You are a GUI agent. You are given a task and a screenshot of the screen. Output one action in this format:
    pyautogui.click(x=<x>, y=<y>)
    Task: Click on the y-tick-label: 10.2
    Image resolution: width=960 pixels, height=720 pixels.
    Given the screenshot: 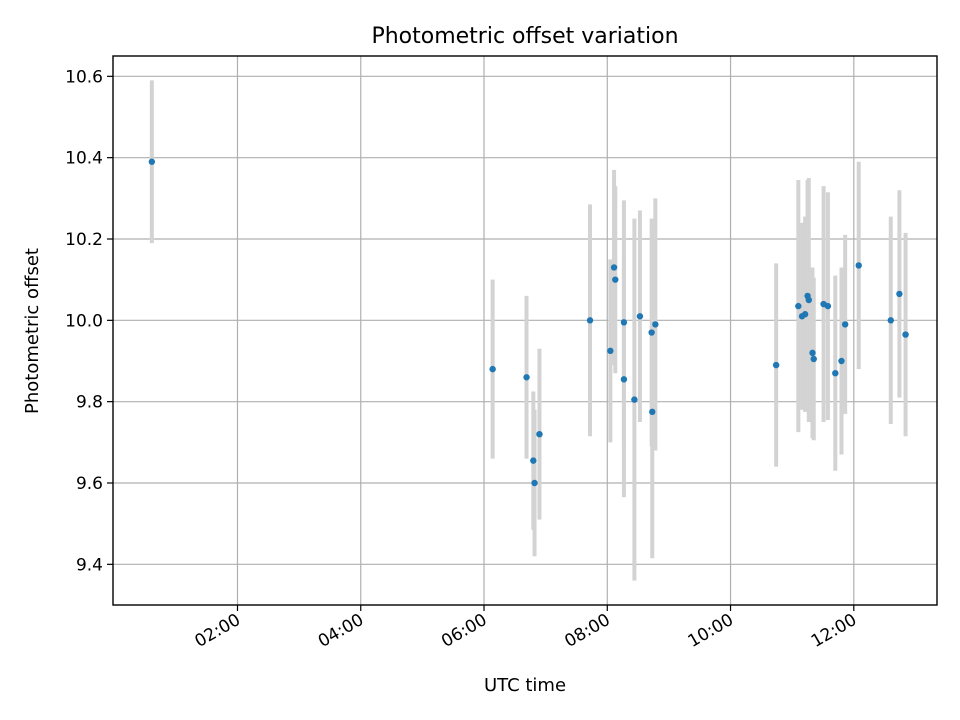 What is the action you would take?
    pyautogui.click(x=84, y=240)
    